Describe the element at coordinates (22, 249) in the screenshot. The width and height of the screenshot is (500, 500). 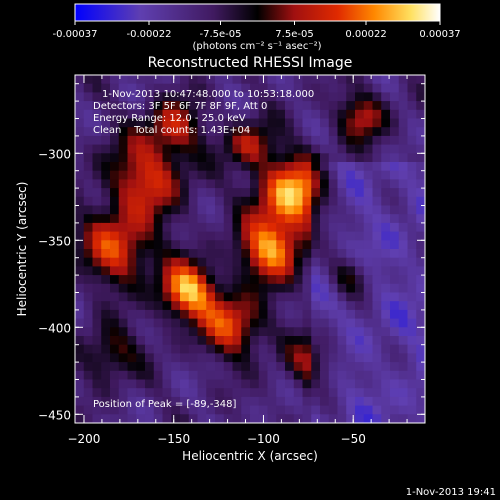
I see `y-axis-label: Heliocentric Y (arcsec)` at that location.